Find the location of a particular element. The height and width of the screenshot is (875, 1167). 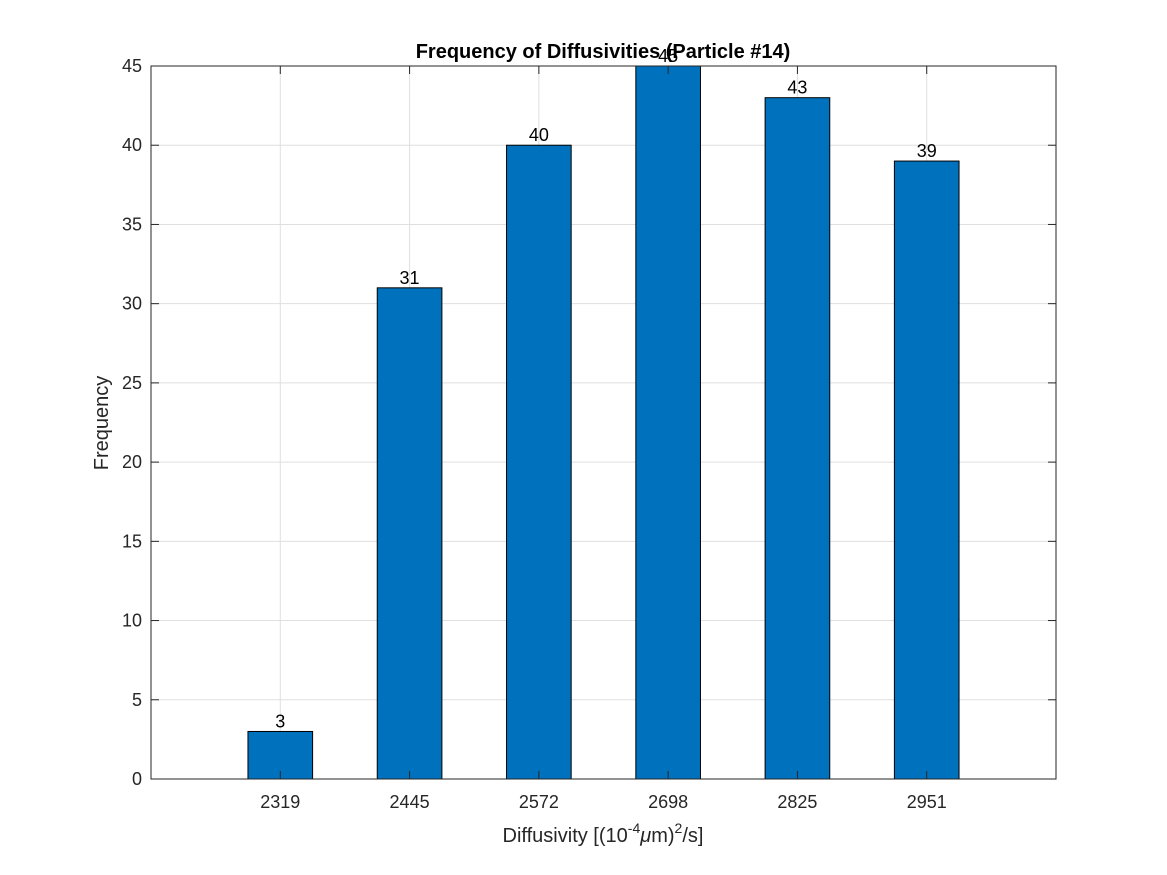

x-tick-label: 2825 is located at coordinates (797, 802).